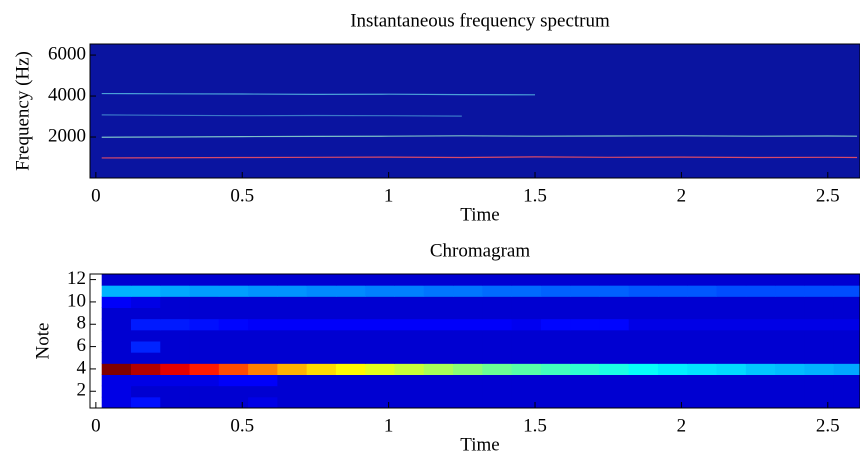 The width and height of the screenshot is (860, 458). Describe the element at coordinates (389, 425) in the screenshot. I see `x-tick-label: 1` at that location.